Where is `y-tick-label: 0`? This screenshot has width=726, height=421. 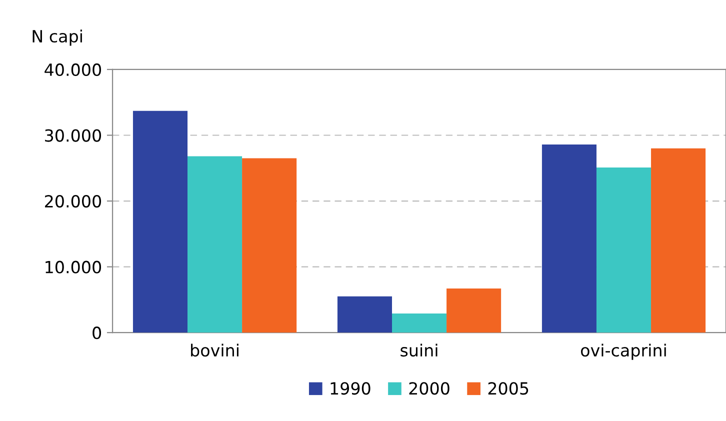
y-tick-label: 0 is located at coordinates (97, 333).